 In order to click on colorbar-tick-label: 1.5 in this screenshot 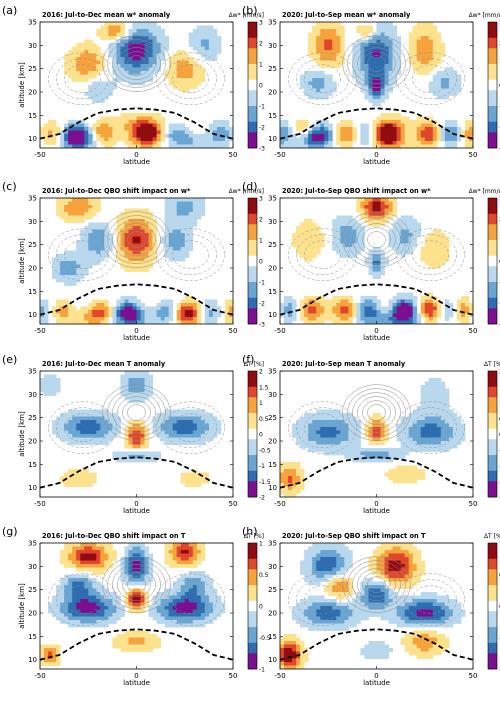, I will do `click(264, 387)`.